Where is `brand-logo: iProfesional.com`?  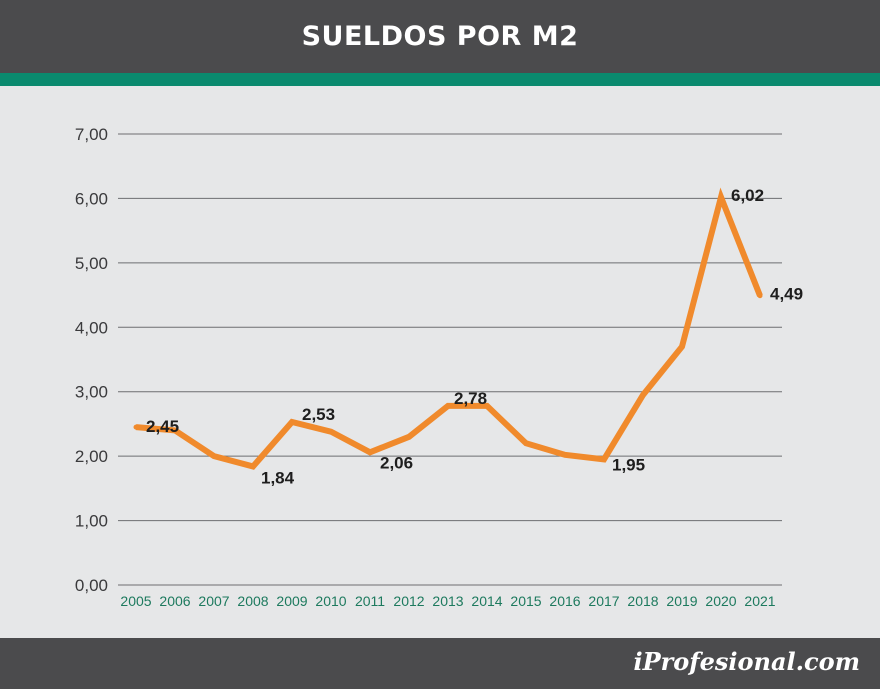 brand-logo: iProfesional.com is located at coordinates (746, 661).